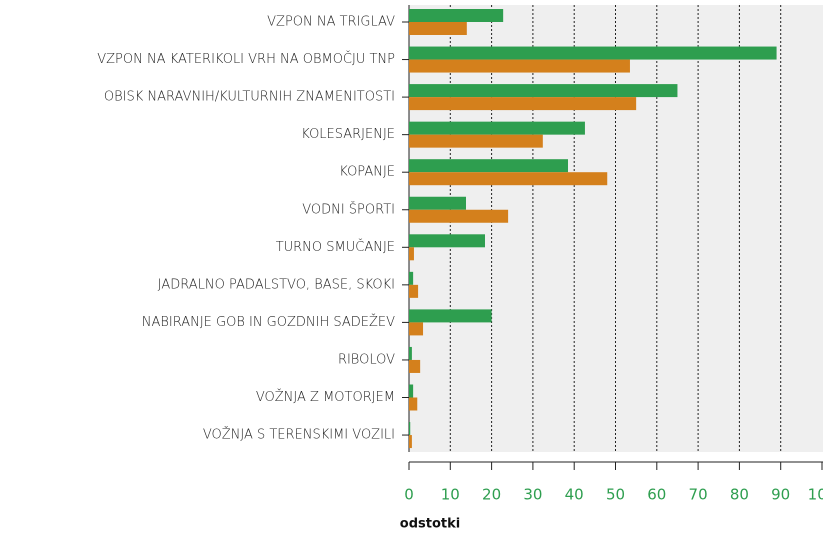 The image size is (823, 536). What do you see at coordinates (348, 209) in the screenshot?
I see `y-tick-label: VODNI ŠPORTI` at bounding box center [348, 209].